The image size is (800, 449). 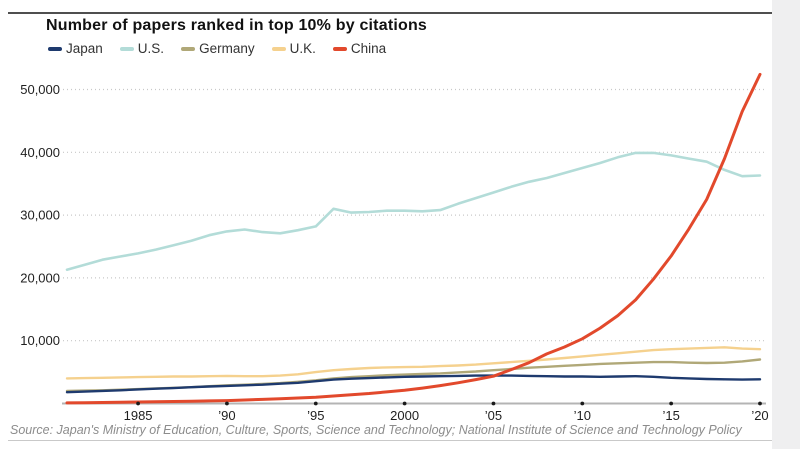 I want to click on legend-swatch-uk, so click(x=278, y=48).